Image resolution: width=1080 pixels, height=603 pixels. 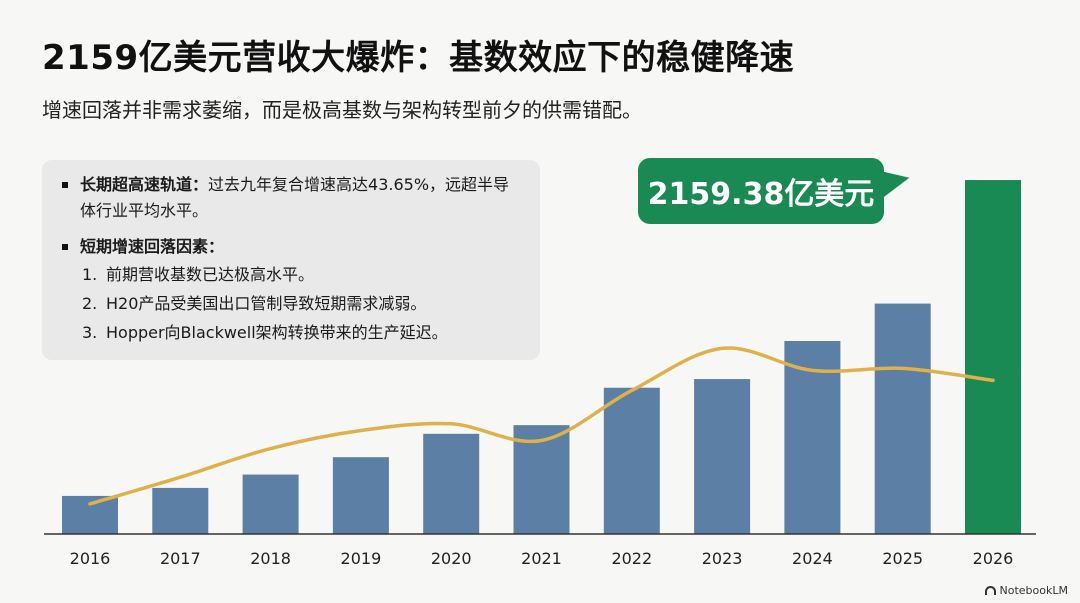 I want to click on x-tick-label: 2016, so click(x=90, y=558).